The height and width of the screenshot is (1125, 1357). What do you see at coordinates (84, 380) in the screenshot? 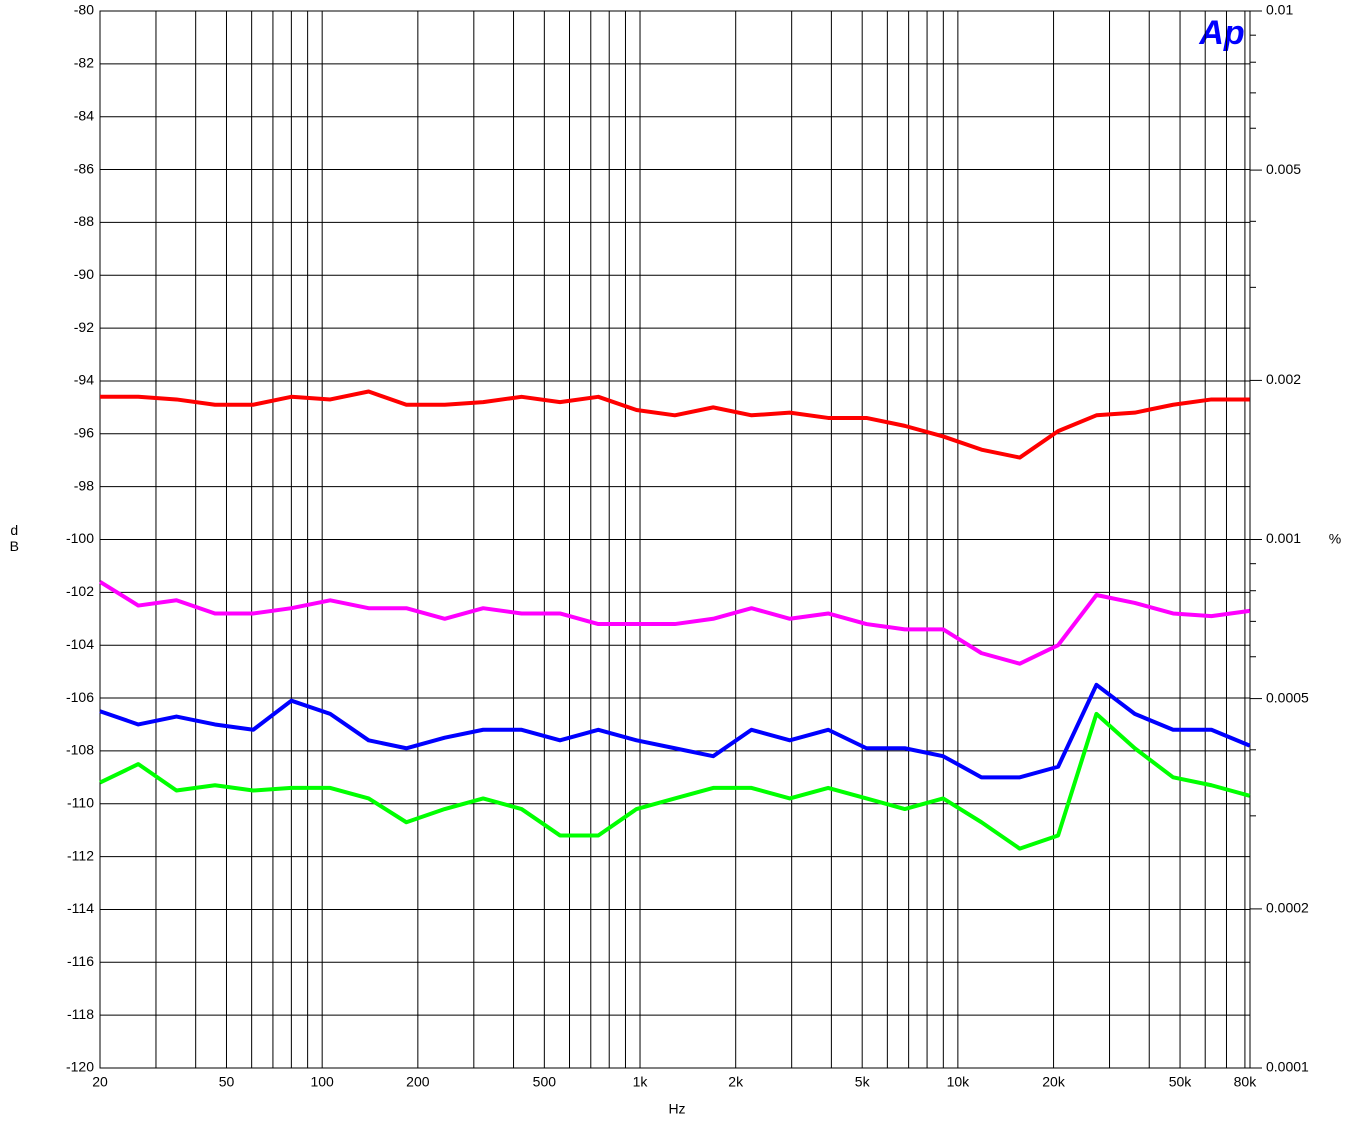
I see `y-tick-label: -94` at bounding box center [84, 380].